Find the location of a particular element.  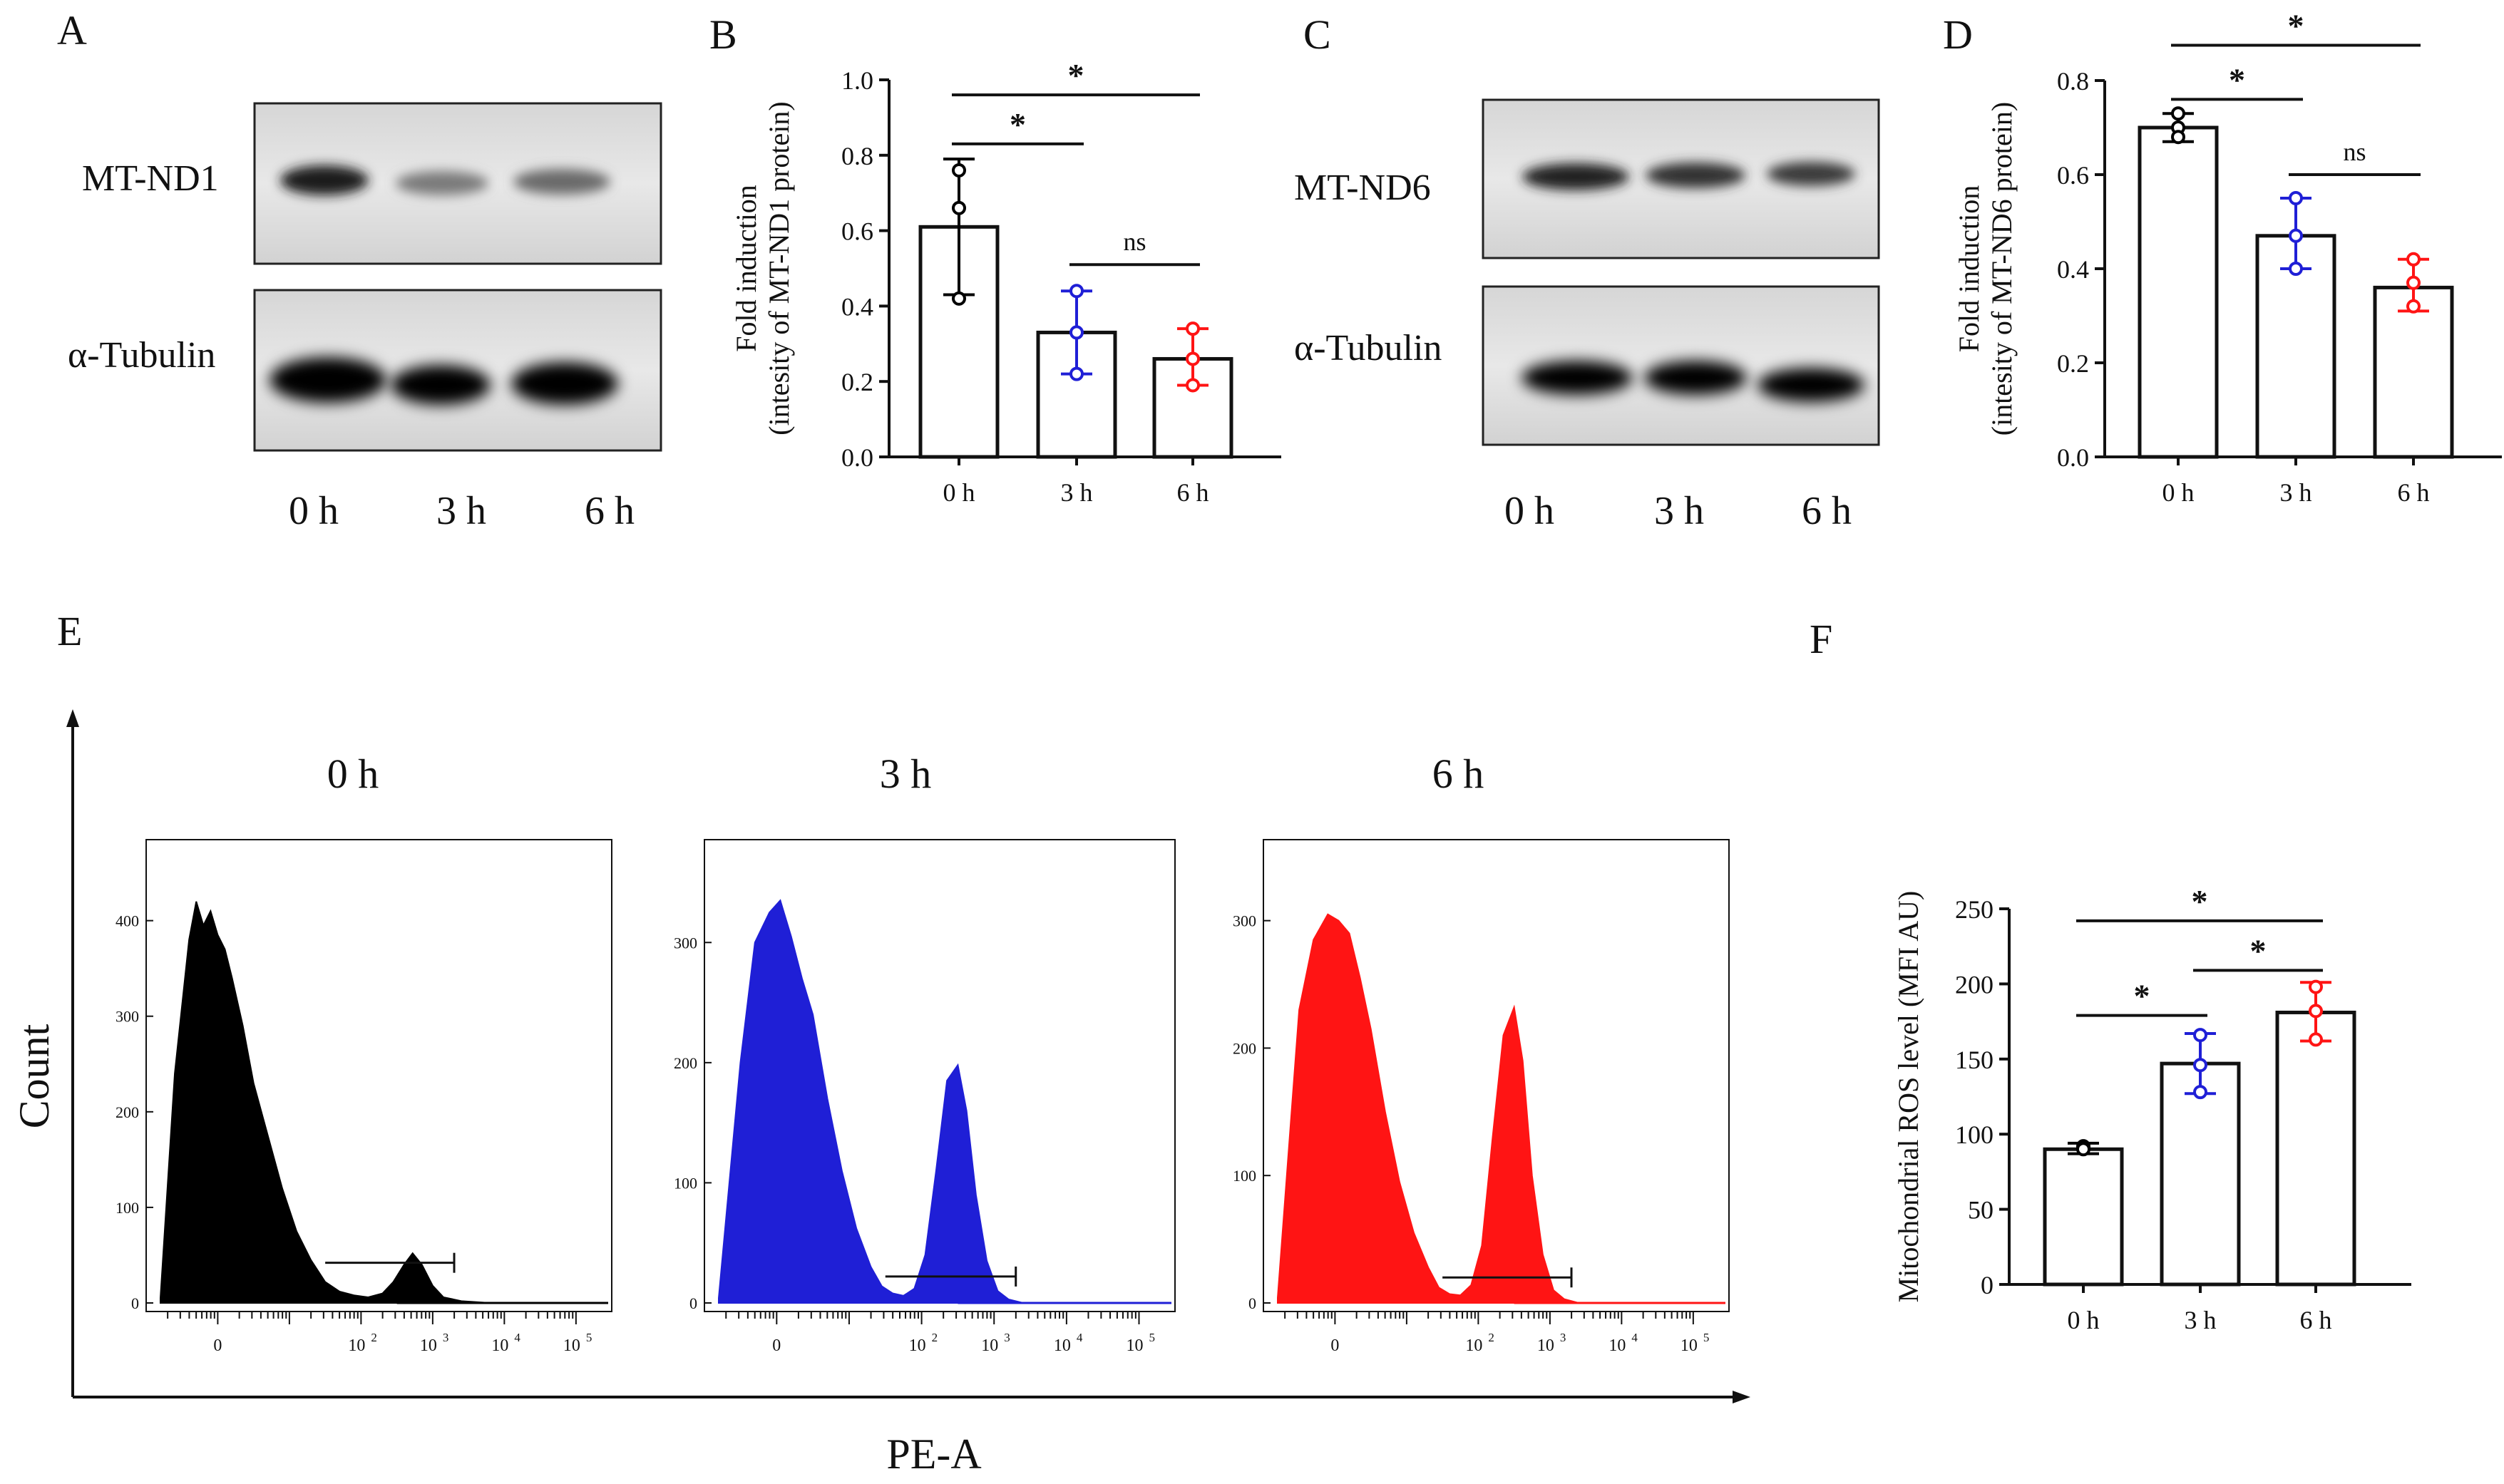

d-x-tick-label: 3 h is located at coordinates (2296, 492).